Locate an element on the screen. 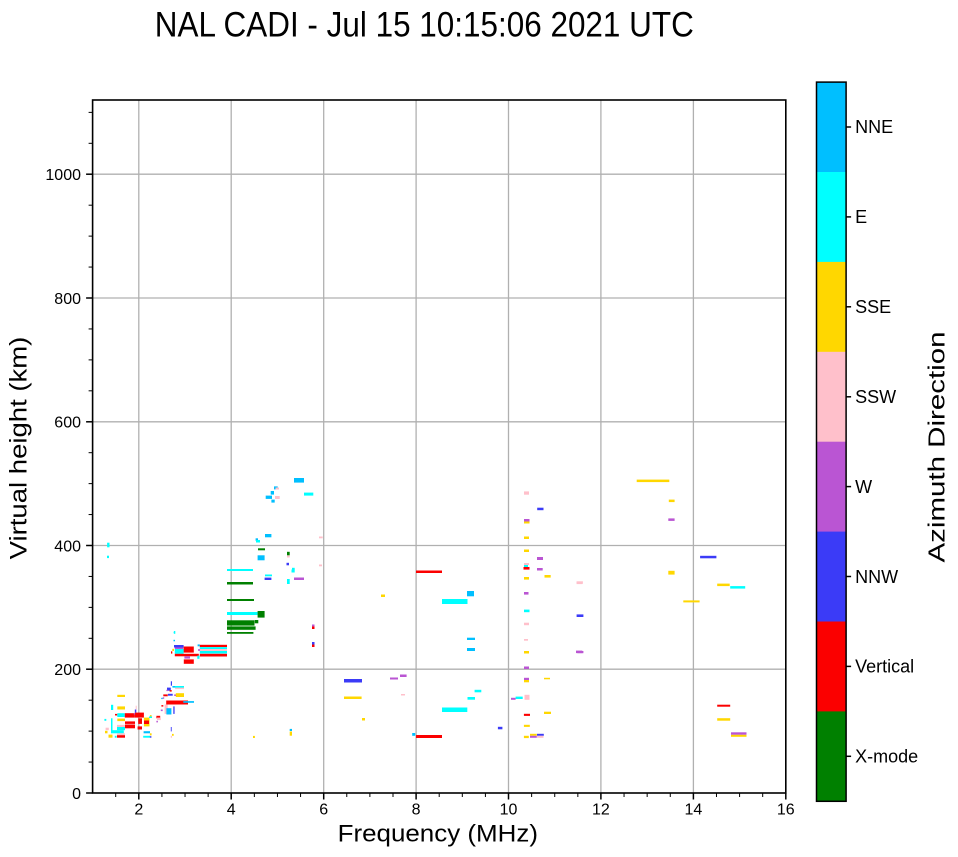  svg-text: 800 is located at coordinates (67, 299).